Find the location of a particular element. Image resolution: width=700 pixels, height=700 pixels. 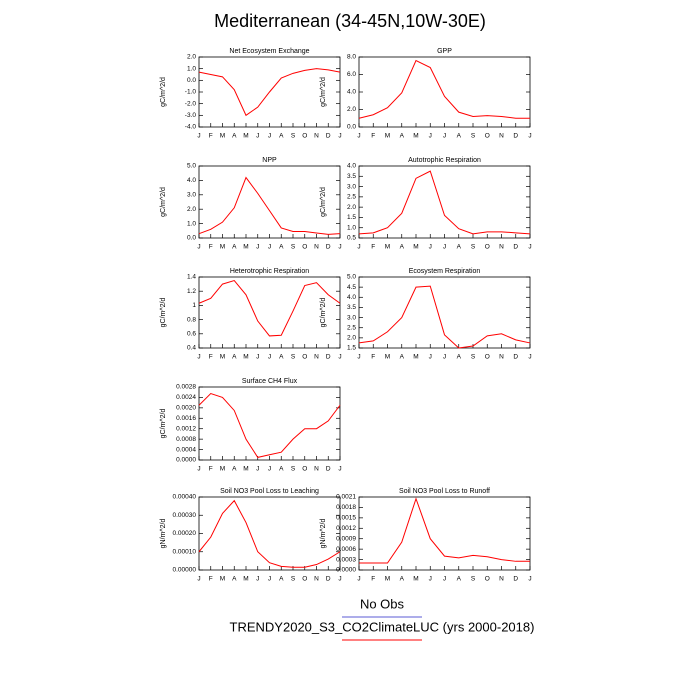

panel-title: Autotrophic Respiration is located at coordinates (444, 160).